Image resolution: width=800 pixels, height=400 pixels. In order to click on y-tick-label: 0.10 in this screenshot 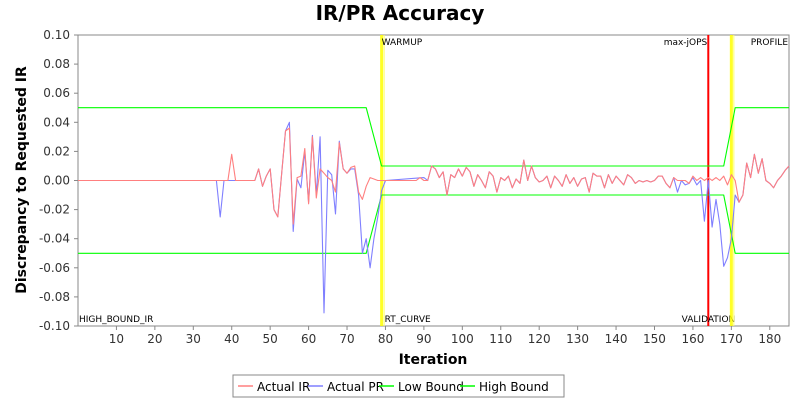, I will do `click(56, 35)`.